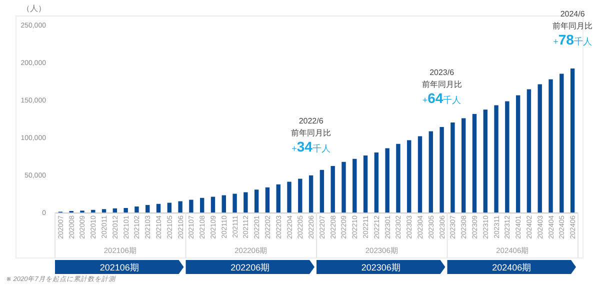  I want to click on text: 202306期, so click(380, 267).